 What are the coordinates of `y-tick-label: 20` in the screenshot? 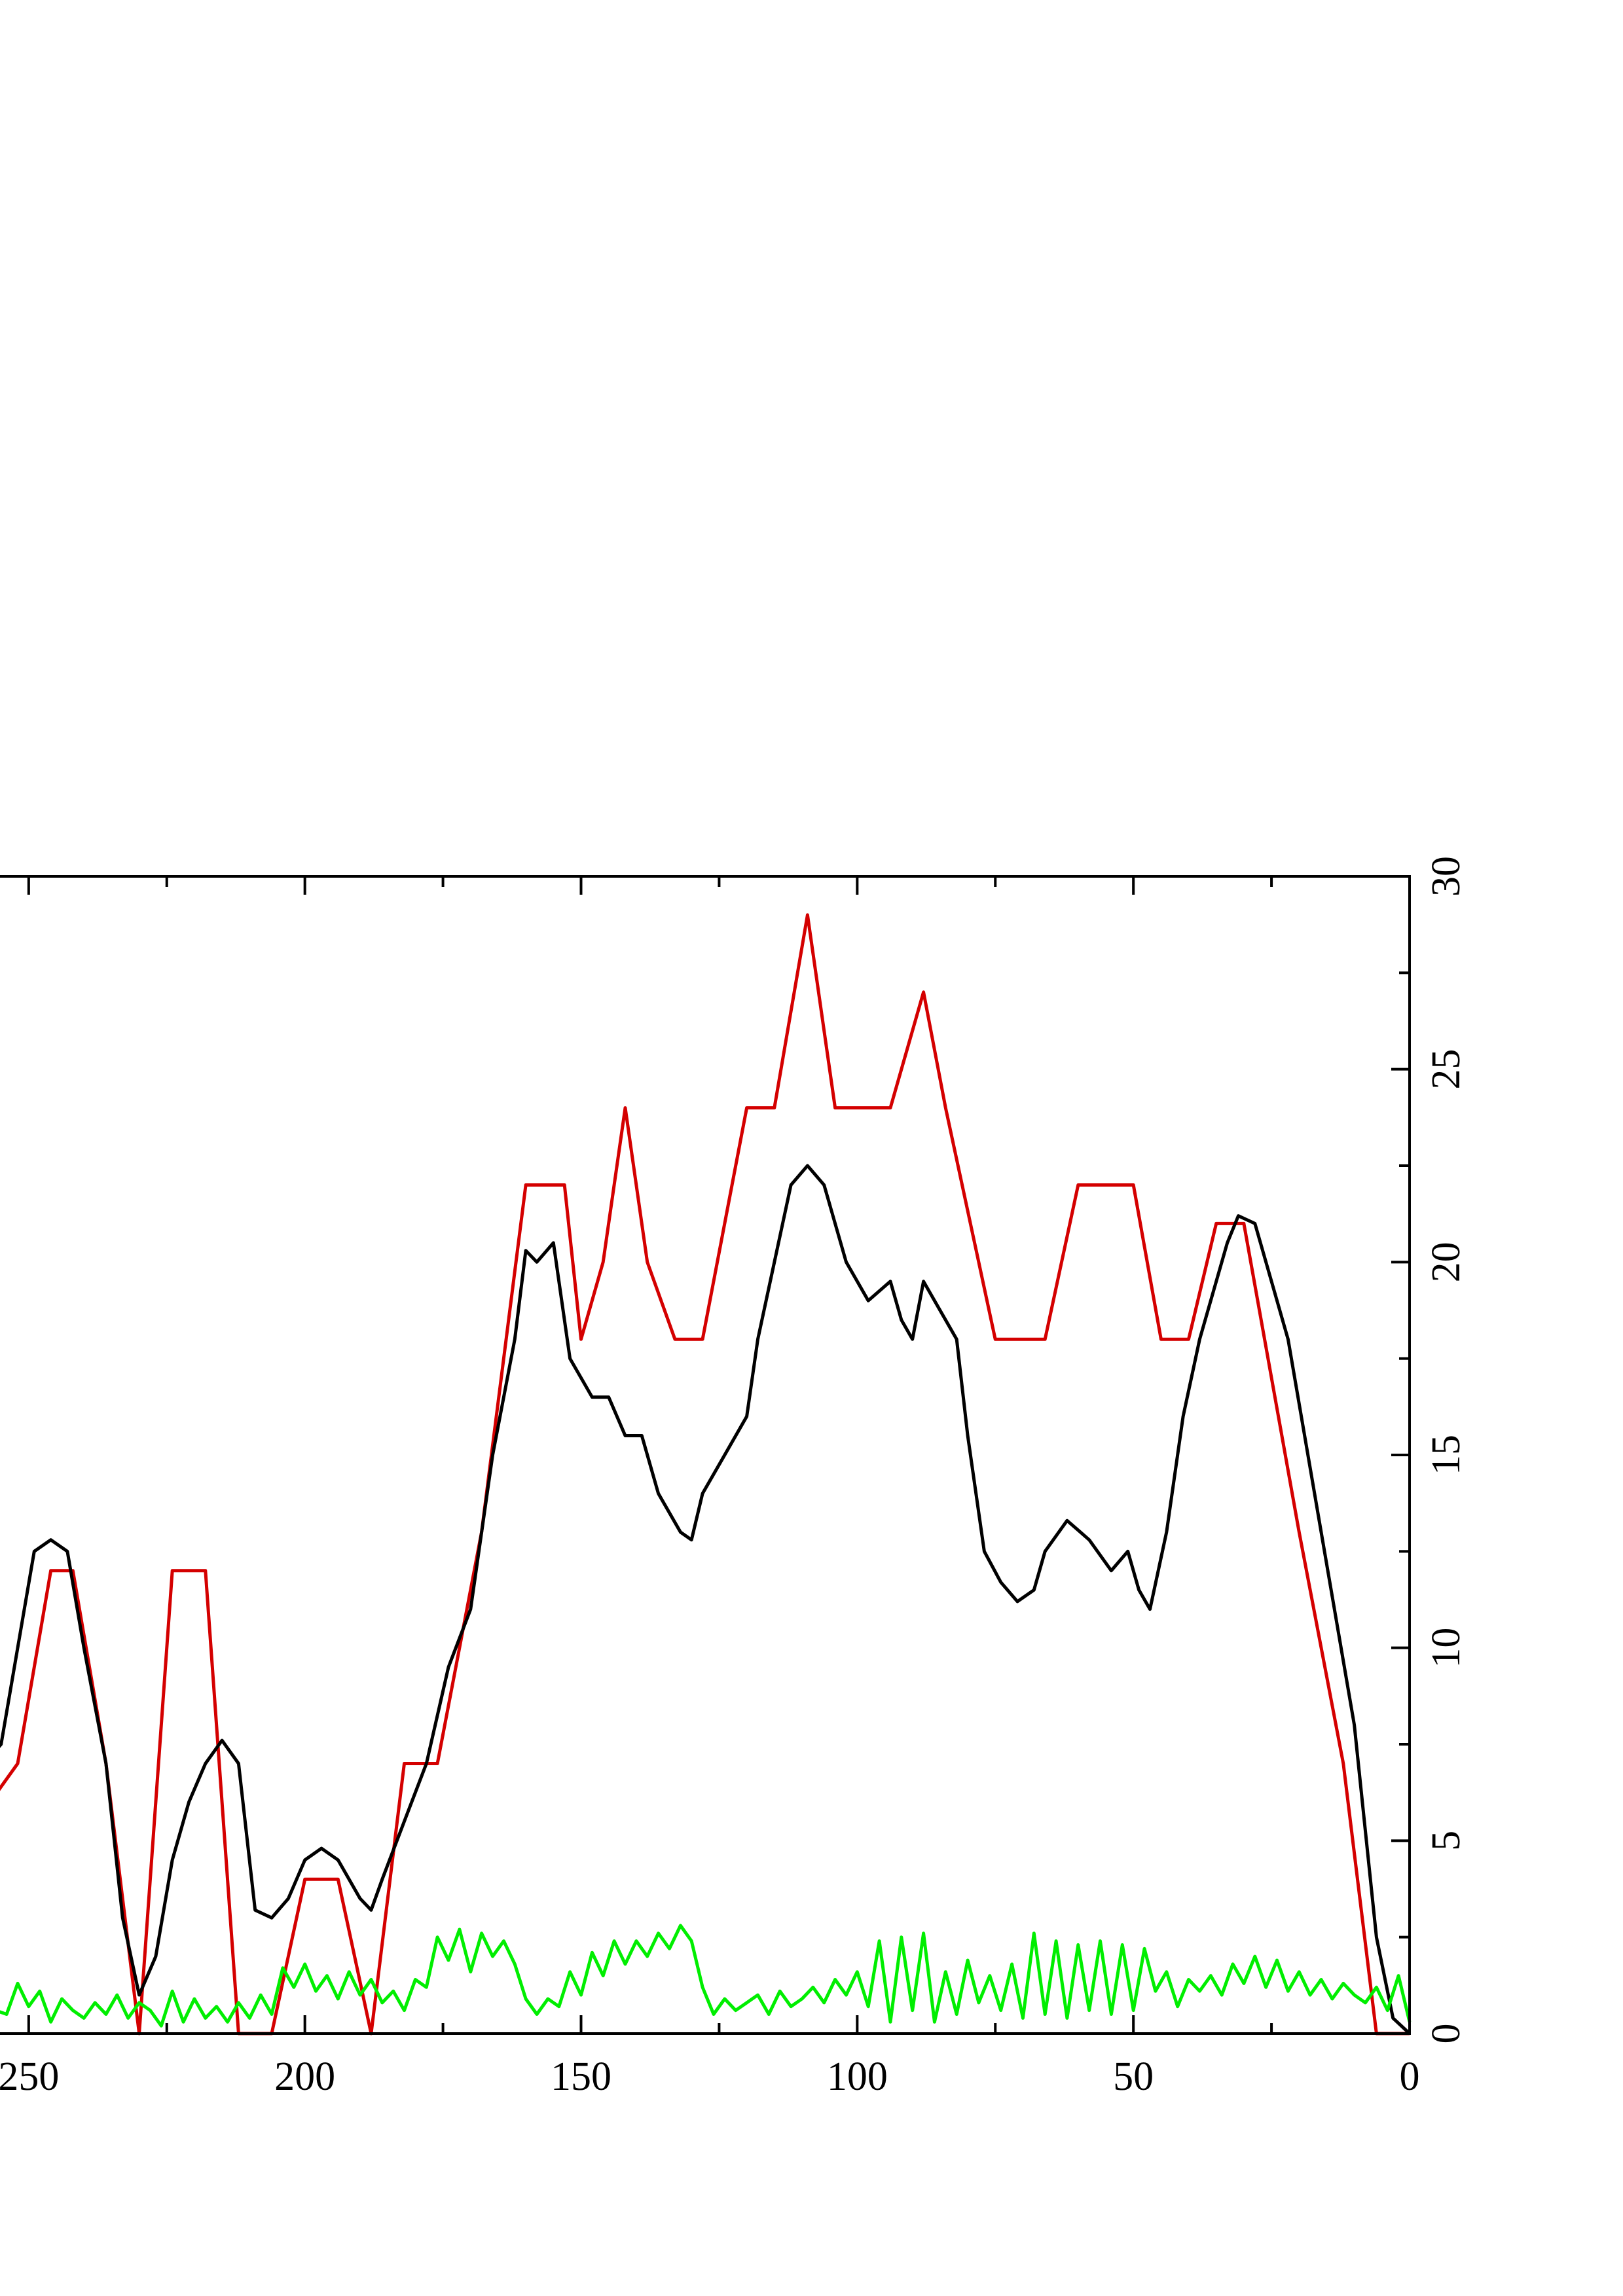 It's located at (1446, 1262).